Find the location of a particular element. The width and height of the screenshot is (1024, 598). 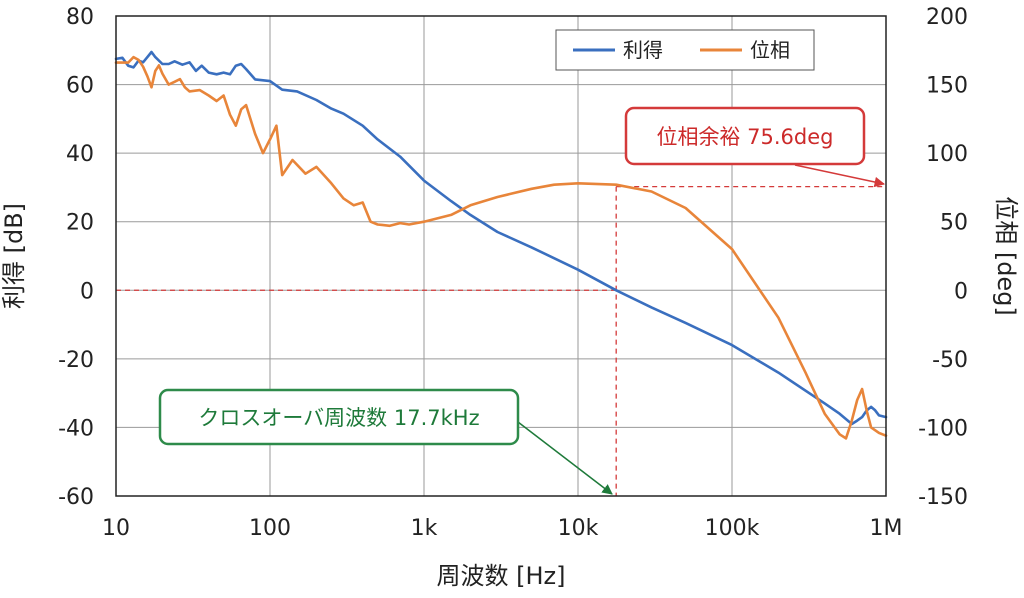

y-tick-label-left: -40 is located at coordinates (76, 428).